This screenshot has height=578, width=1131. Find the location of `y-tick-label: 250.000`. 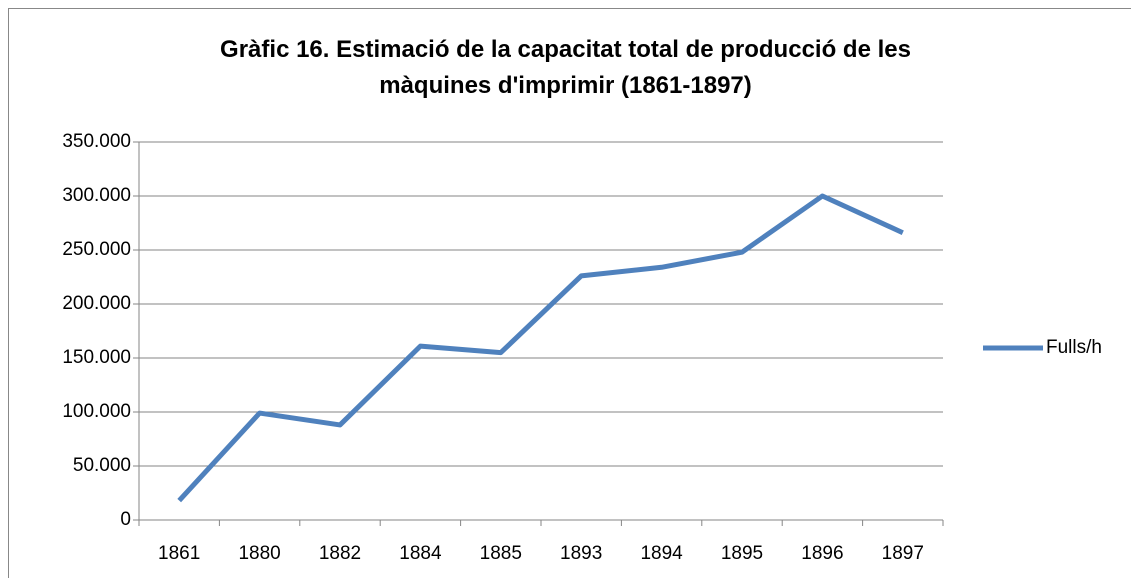

y-tick-label: 250.000 is located at coordinates (96, 249).